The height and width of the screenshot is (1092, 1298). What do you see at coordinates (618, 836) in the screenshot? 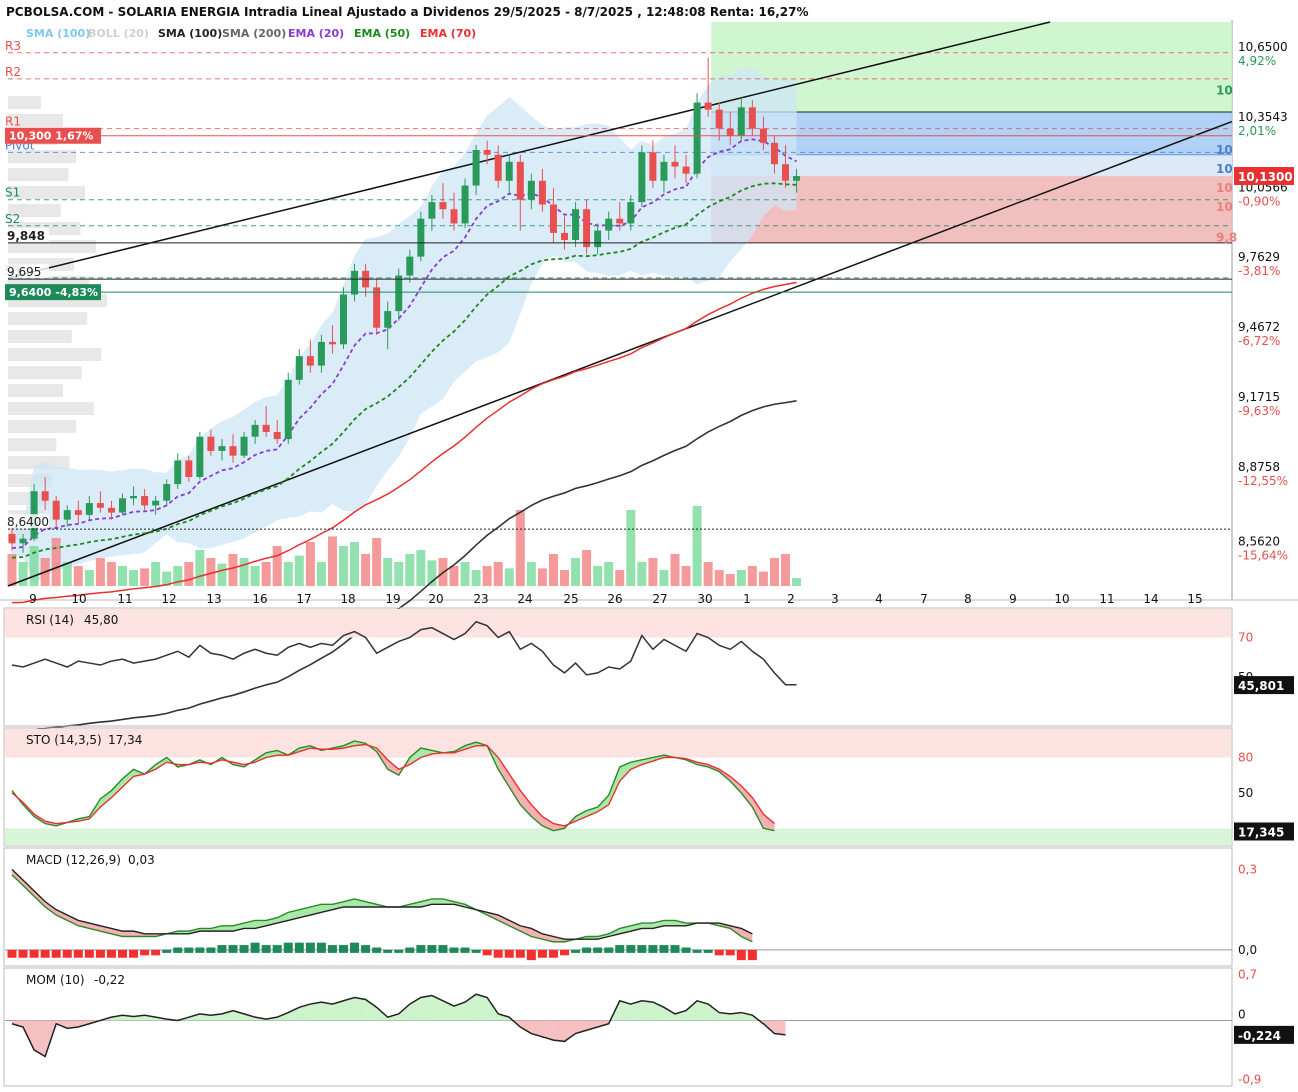
I see `oversold-zone` at bounding box center [618, 836].